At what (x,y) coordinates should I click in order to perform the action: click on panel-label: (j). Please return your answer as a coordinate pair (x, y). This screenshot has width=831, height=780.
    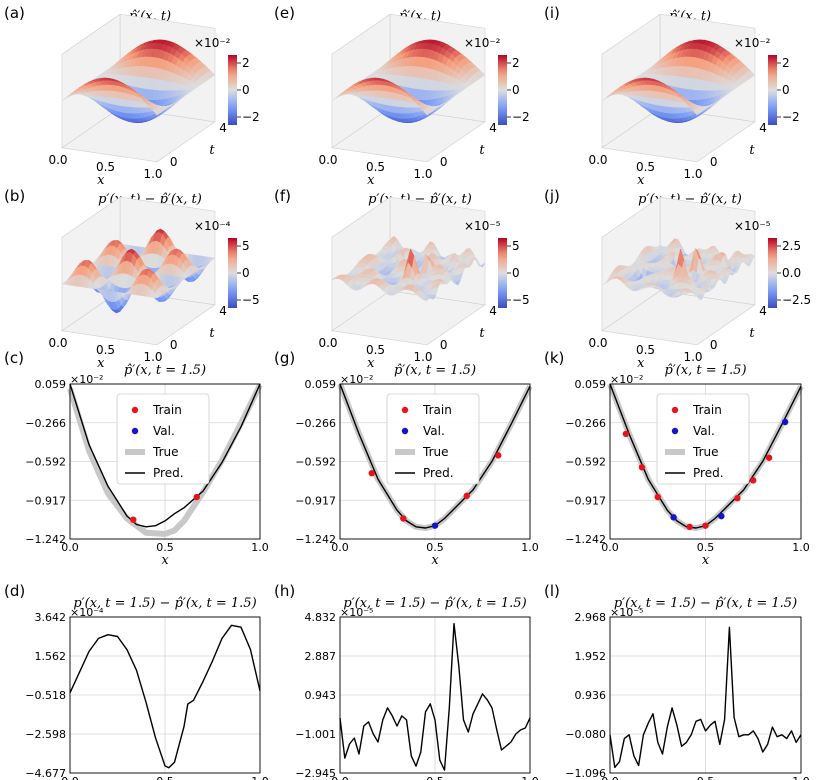
    Looking at the image, I should click on (552, 196).